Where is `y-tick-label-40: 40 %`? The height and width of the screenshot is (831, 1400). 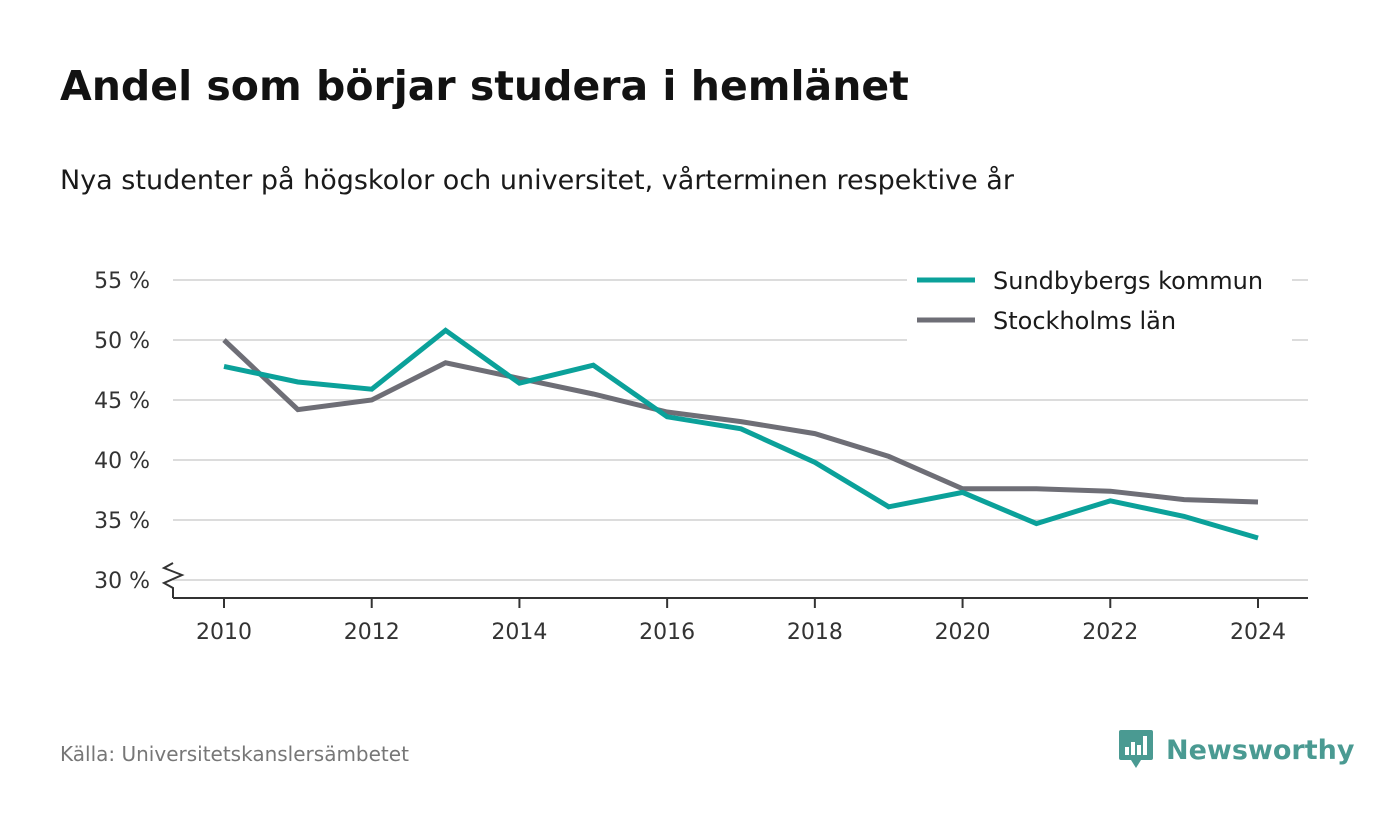 y-tick-label-40: 40 % is located at coordinates (122, 461).